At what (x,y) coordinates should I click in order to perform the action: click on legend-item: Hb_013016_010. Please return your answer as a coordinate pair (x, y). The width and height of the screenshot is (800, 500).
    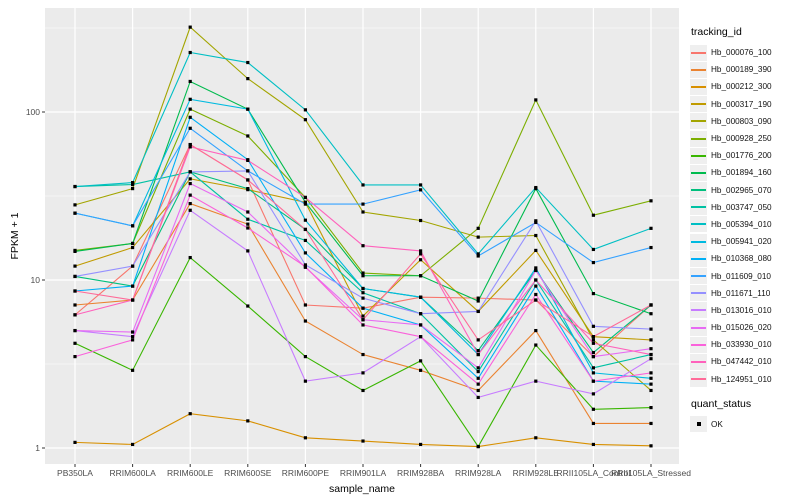
    Looking at the image, I should click on (744, 310).